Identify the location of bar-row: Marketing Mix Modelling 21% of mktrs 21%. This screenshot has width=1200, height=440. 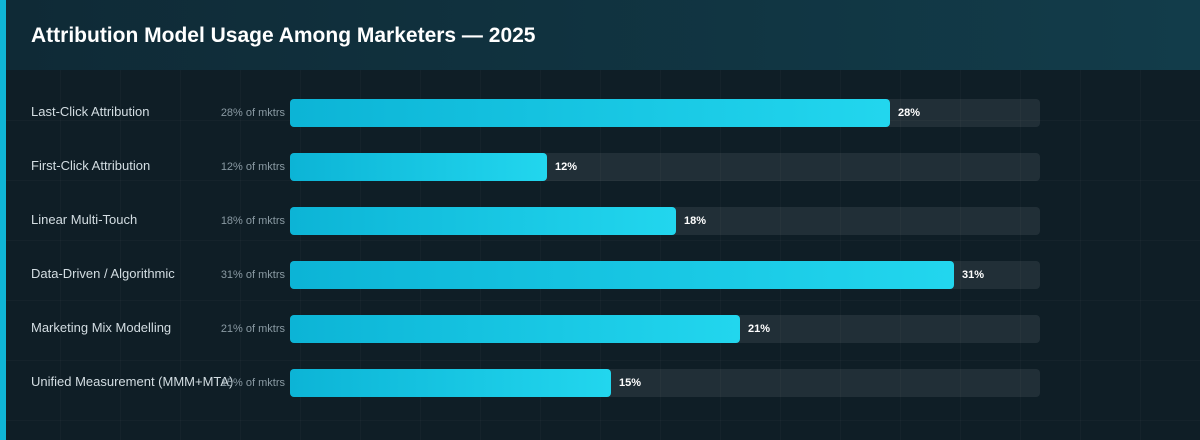
(600, 329).